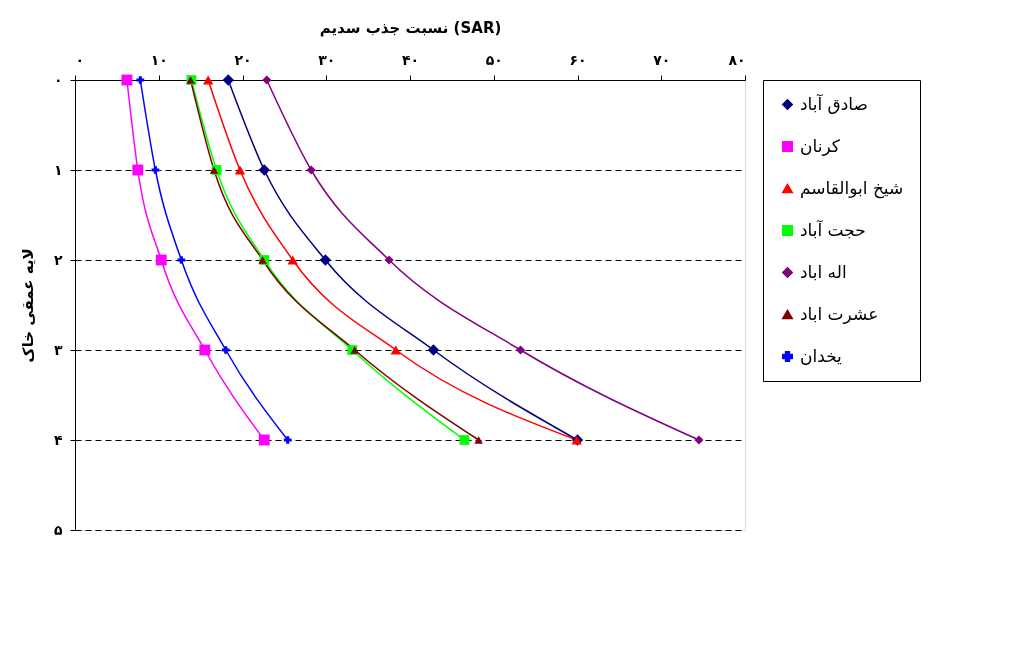 The width and height of the screenshot is (1035, 657). Describe the element at coordinates (27, 305) in the screenshot. I see `y-axis-title: لایه عمقی خاک` at that location.